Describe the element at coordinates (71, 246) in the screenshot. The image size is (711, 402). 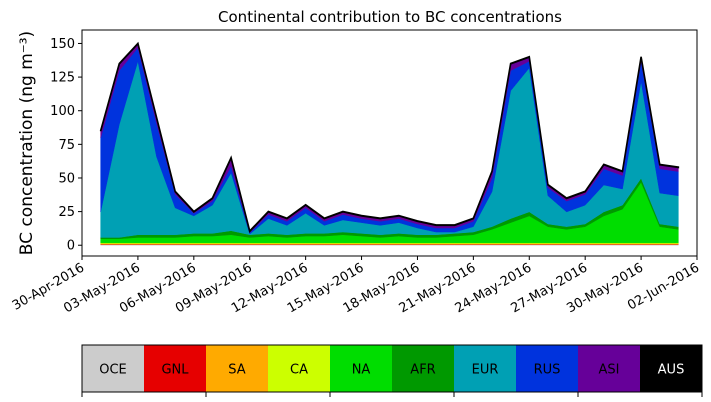
I see `y-tick-label: 0` at that location.